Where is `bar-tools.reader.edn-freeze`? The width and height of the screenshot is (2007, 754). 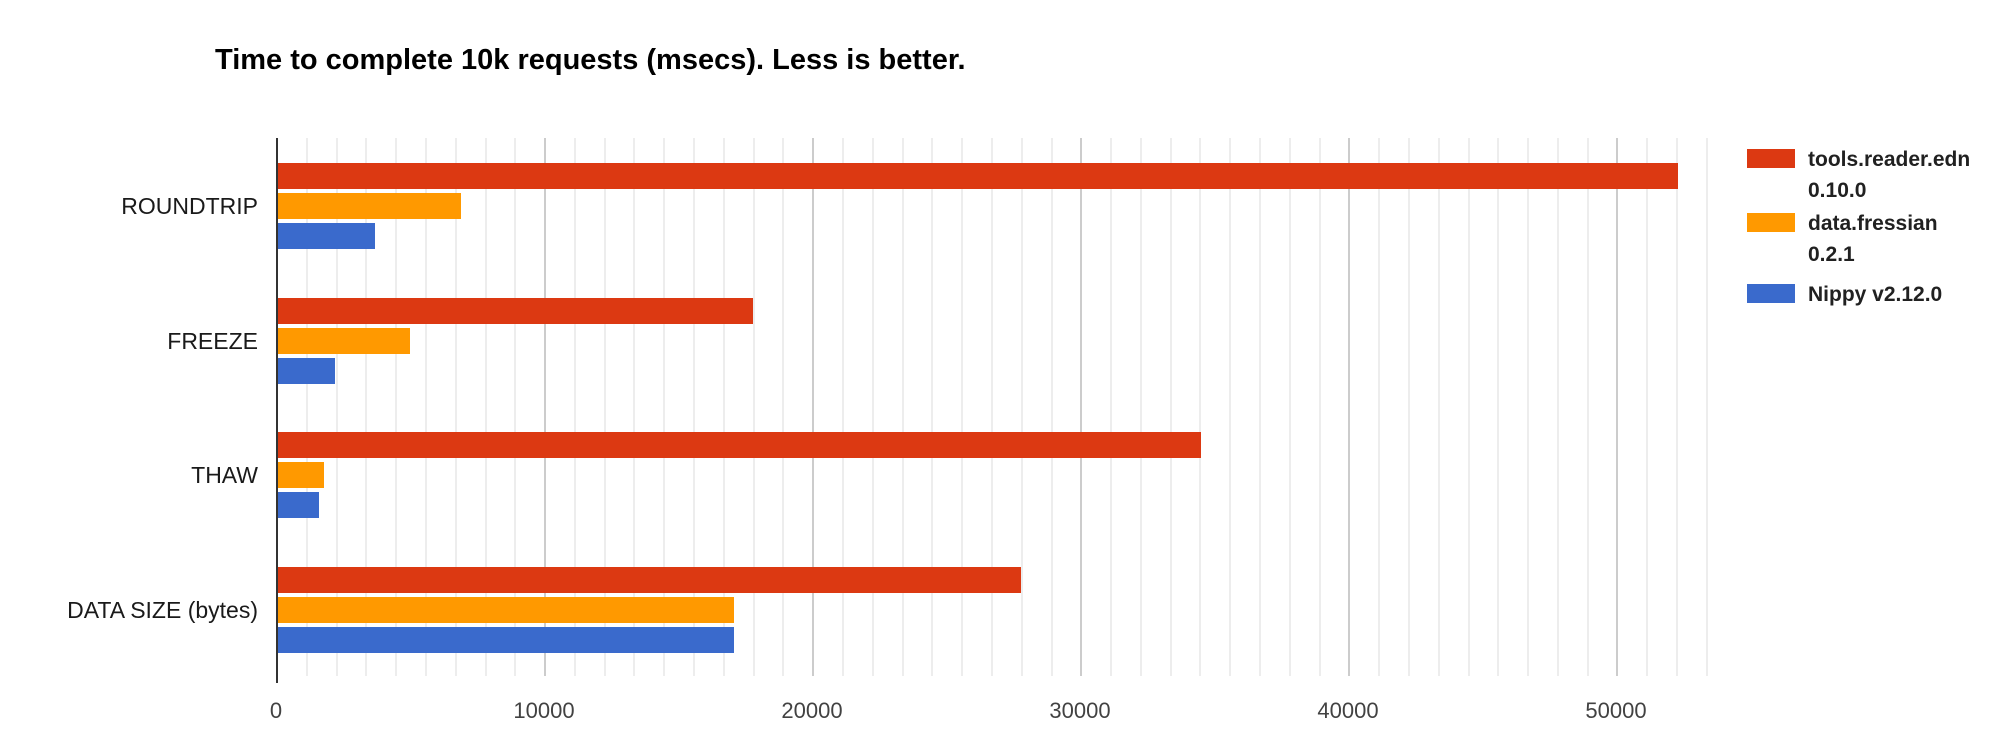
bar-tools.reader.edn-freeze is located at coordinates (514, 310).